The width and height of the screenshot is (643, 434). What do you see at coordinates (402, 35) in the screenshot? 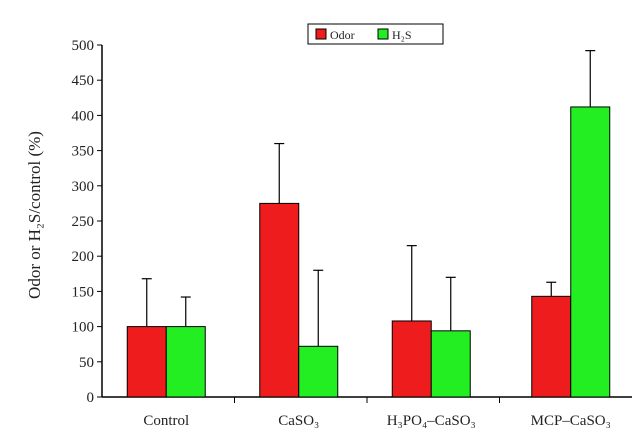
I see `legend-label: H₂S` at bounding box center [402, 35].